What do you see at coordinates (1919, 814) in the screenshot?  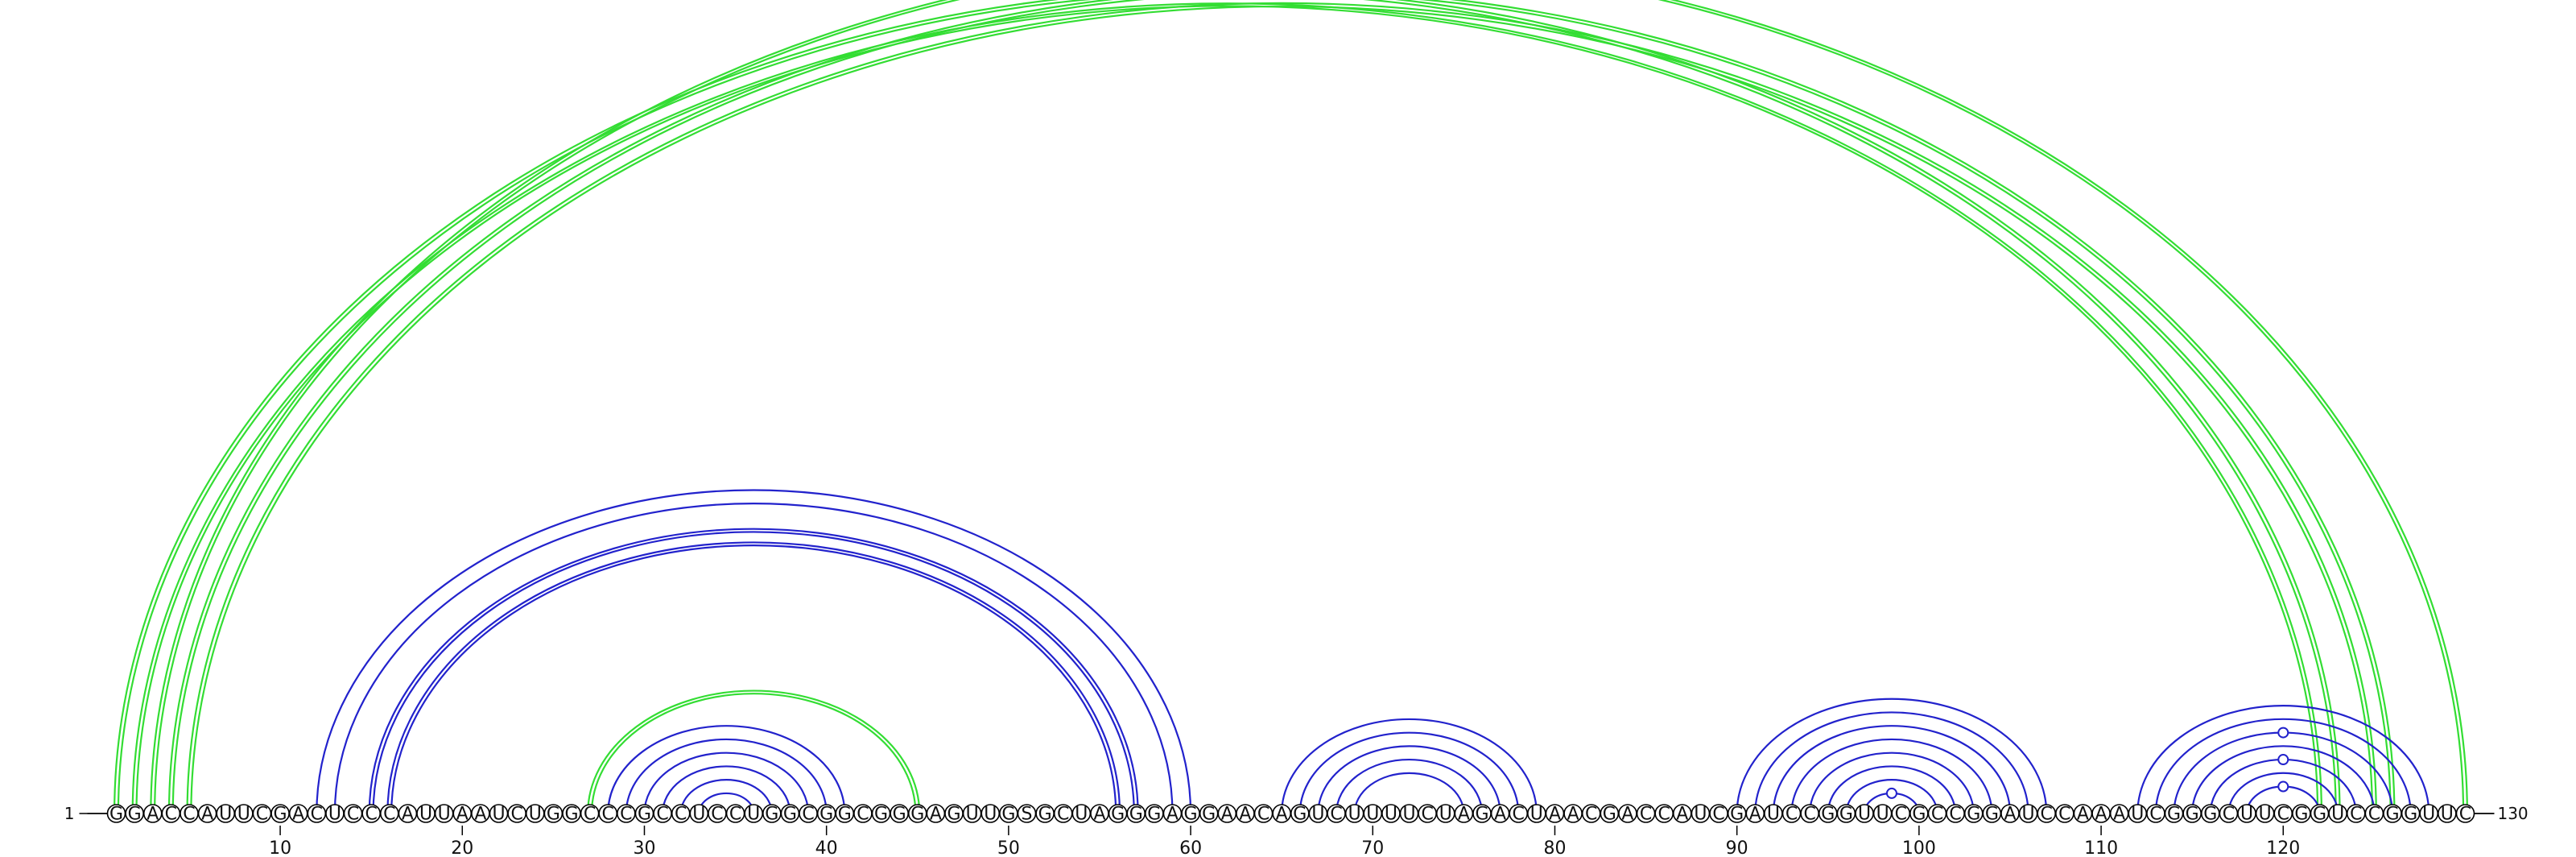 I see `nucleotide-100: G` at bounding box center [1919, 814].